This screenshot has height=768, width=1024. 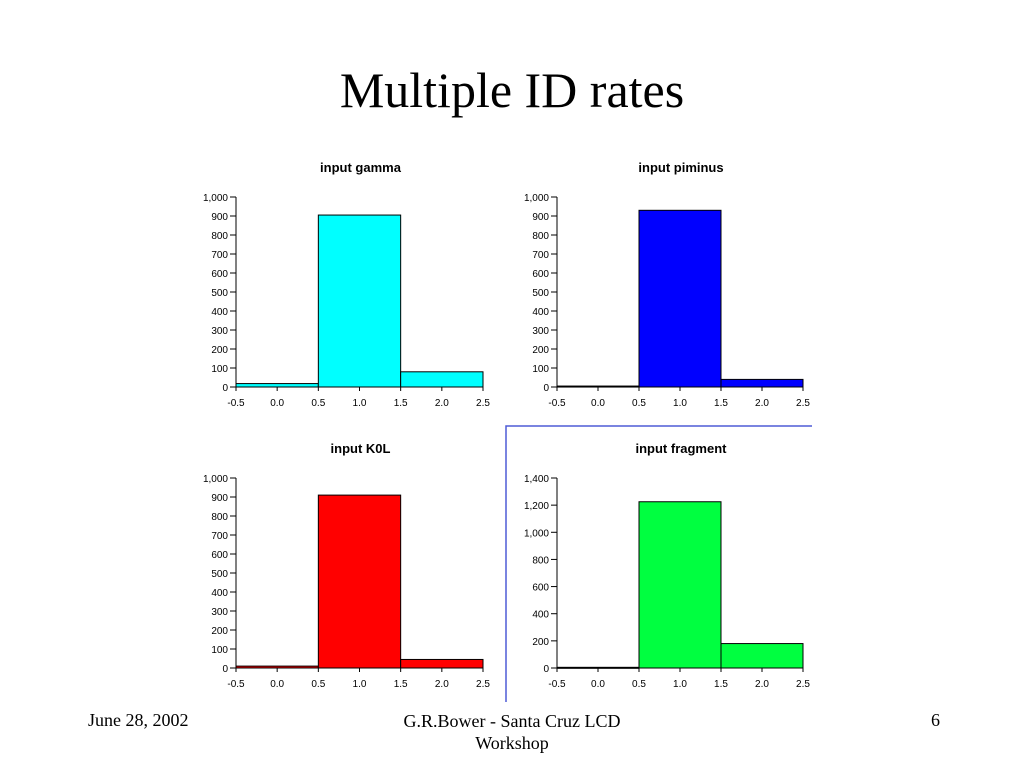 I want to click on chart-3-y-tick-label-0: 0, so click(x=225, y=669).